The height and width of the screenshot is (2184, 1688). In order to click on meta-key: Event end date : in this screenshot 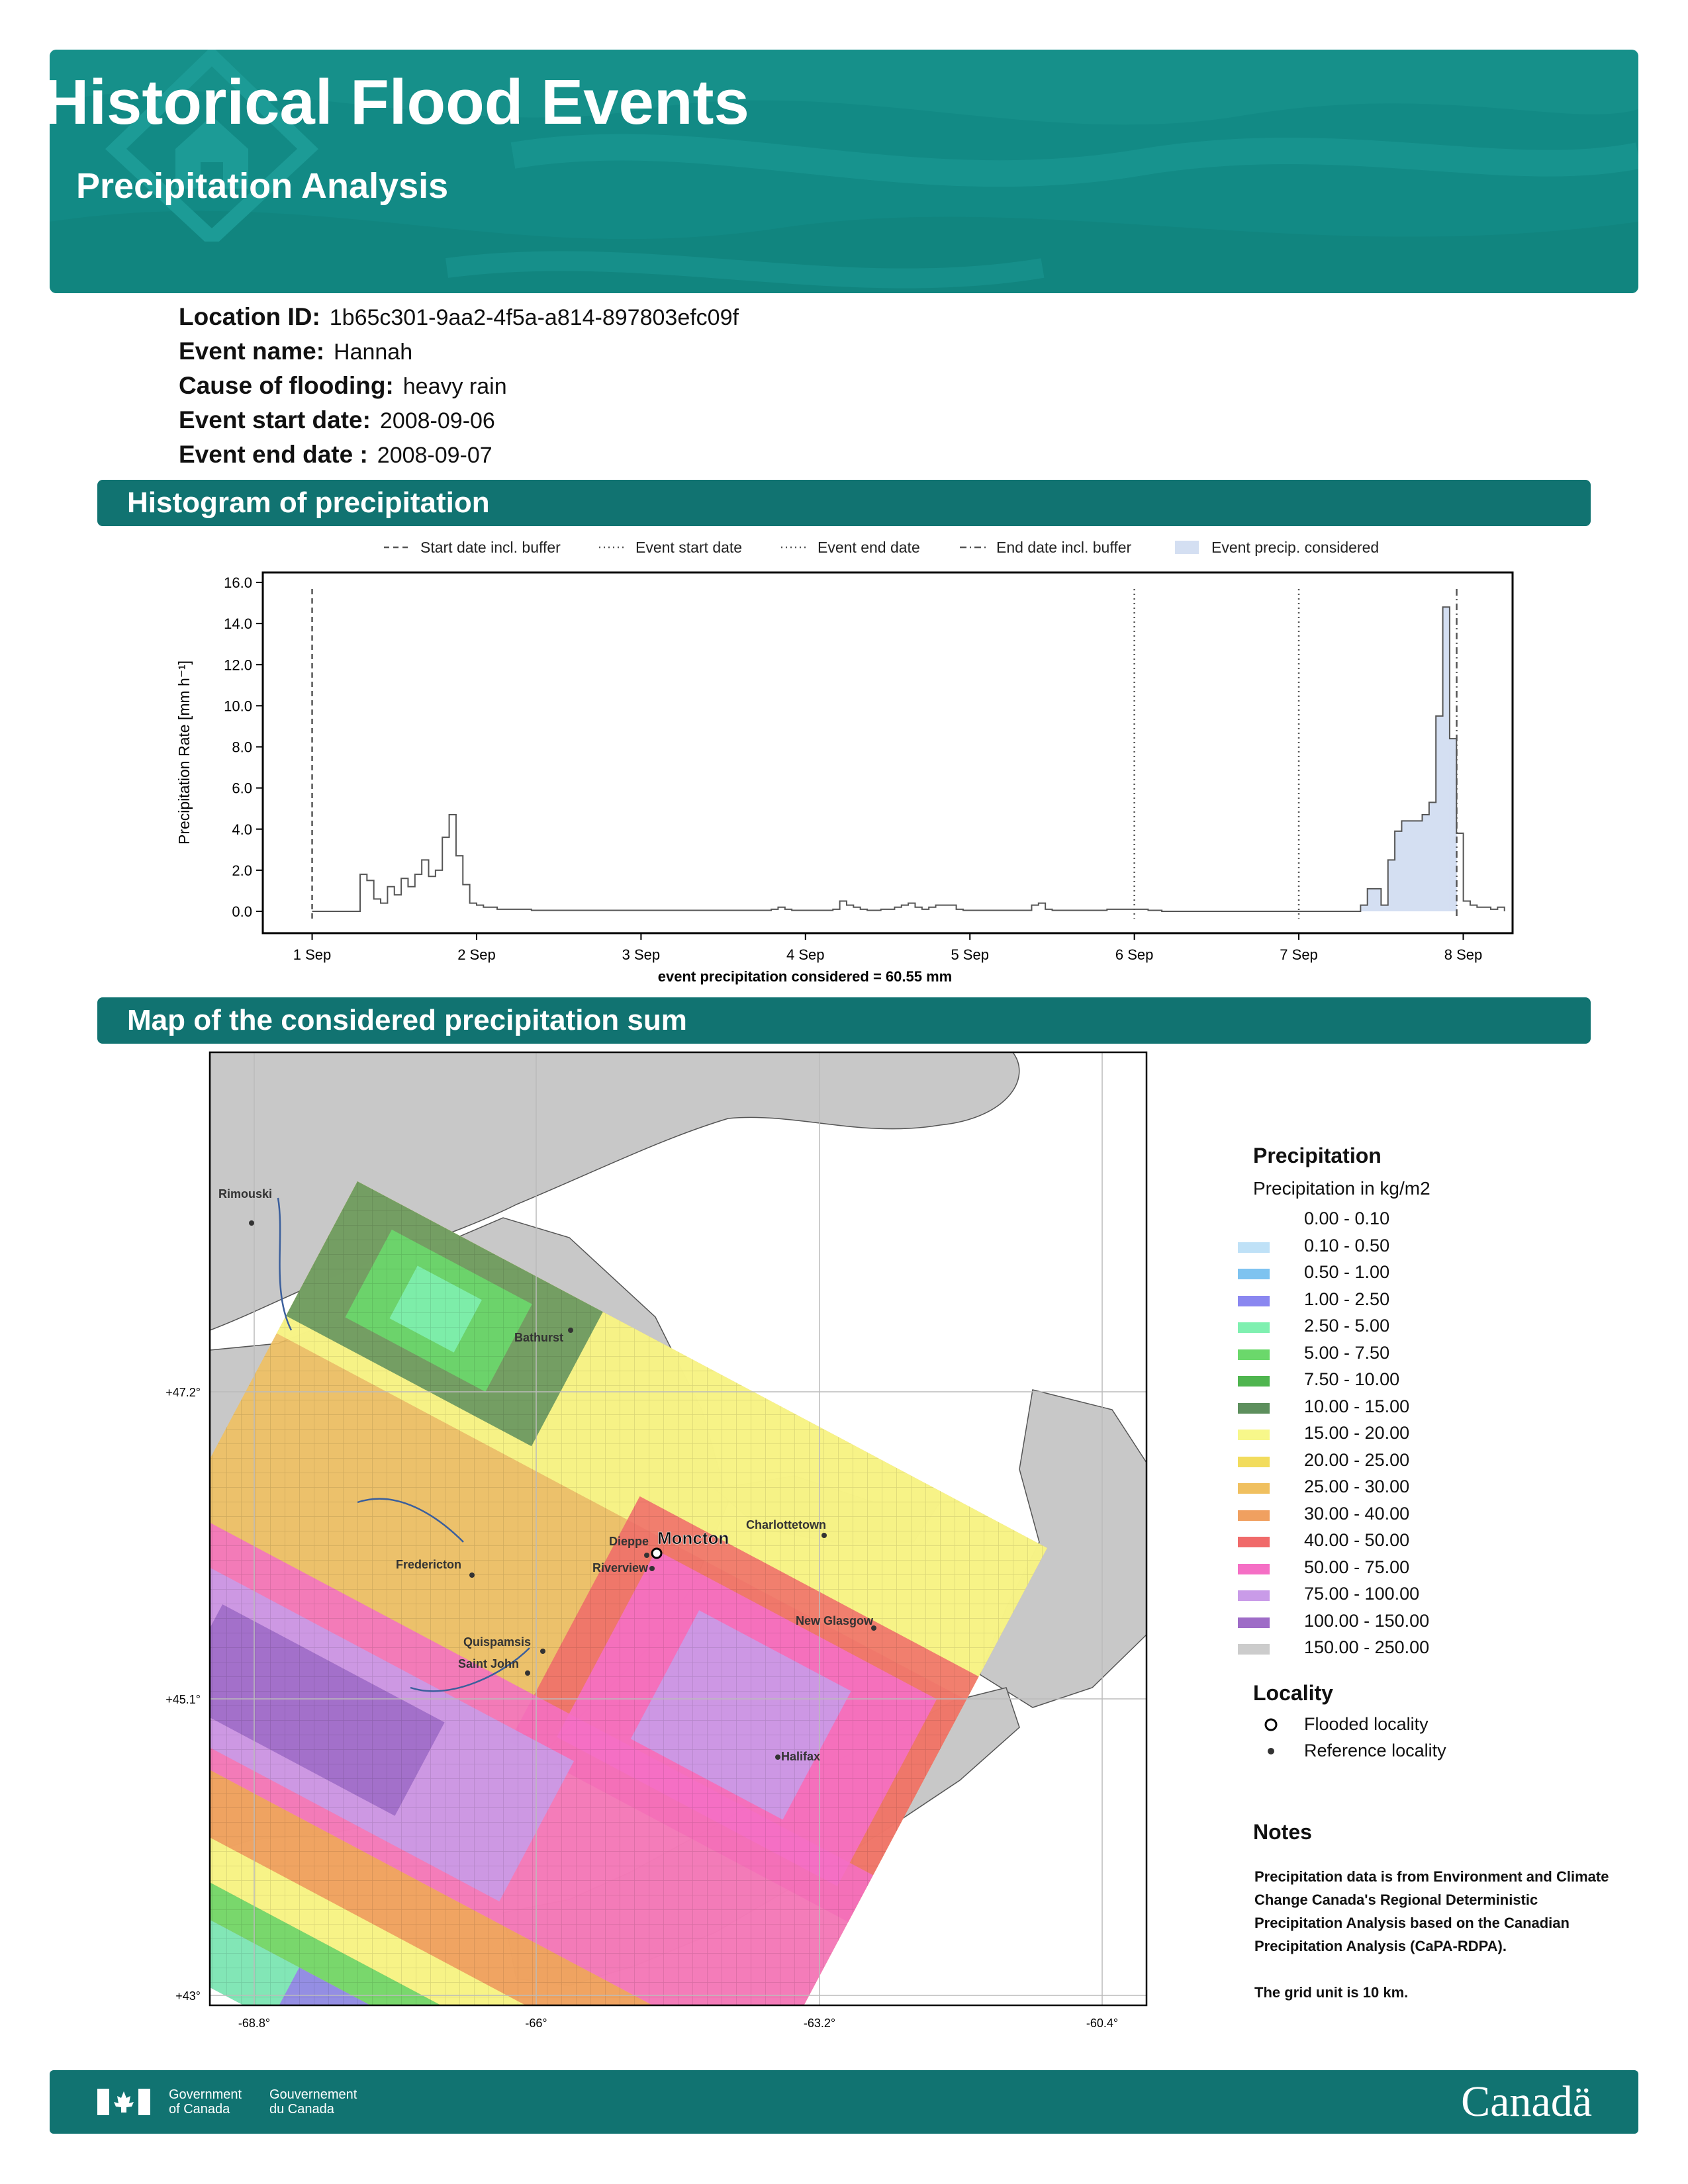, I will do `click(273, 454)`.